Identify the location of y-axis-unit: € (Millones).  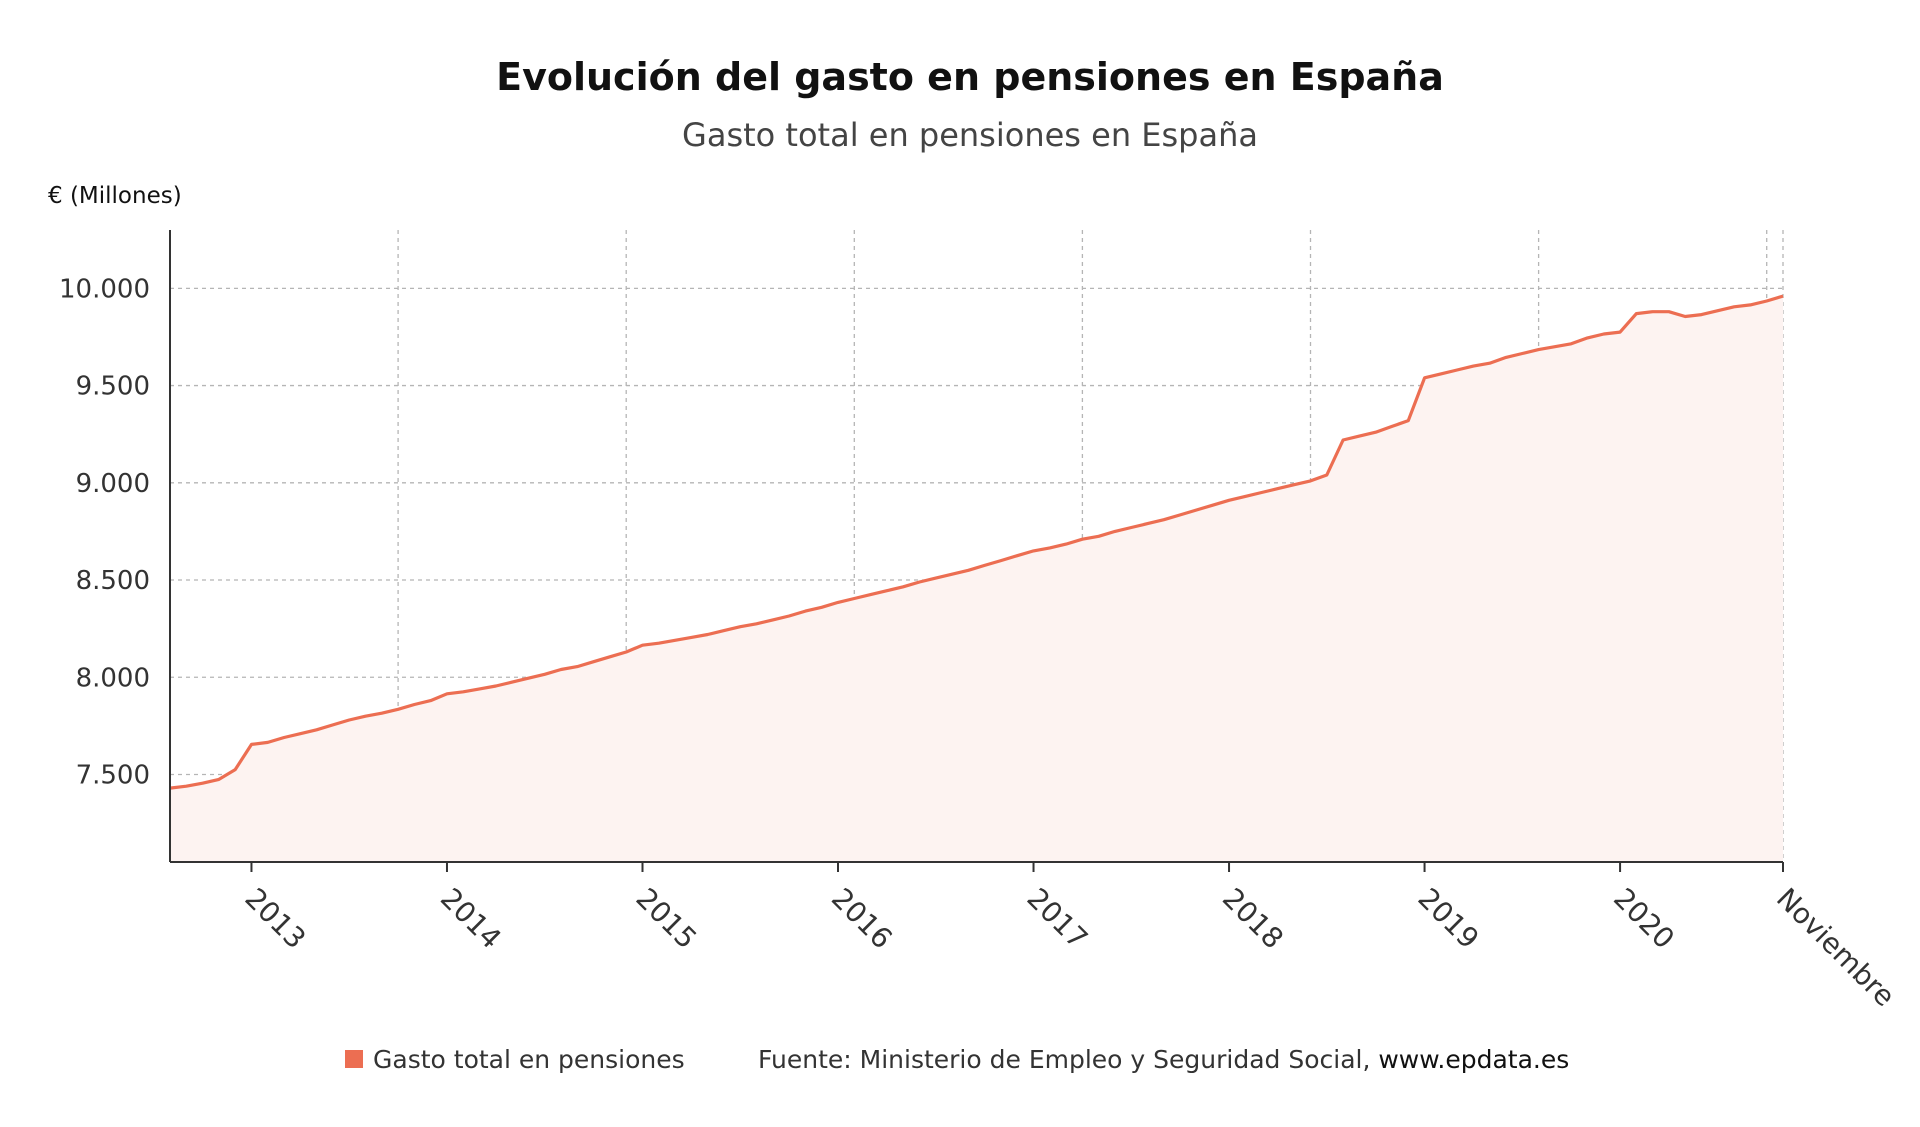
(115, 196).